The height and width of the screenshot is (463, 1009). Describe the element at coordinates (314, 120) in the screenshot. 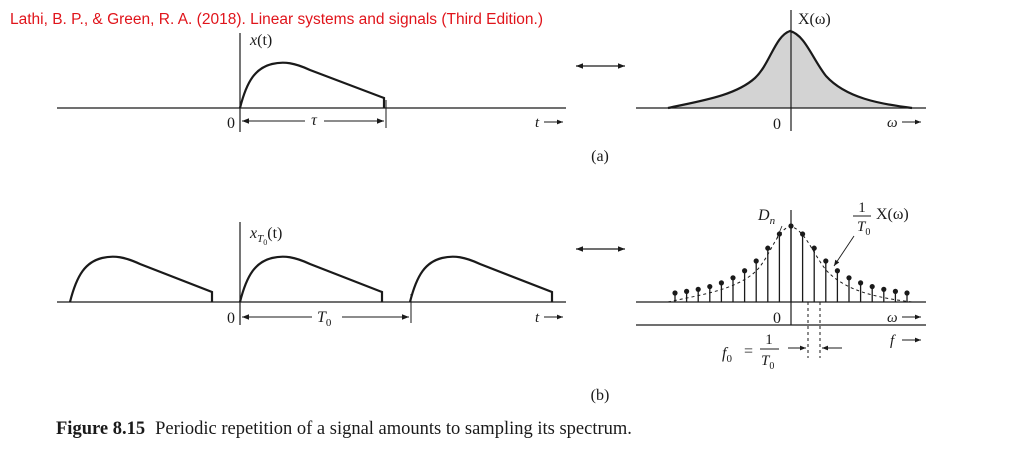

I see `tau-label: τ` at that location.